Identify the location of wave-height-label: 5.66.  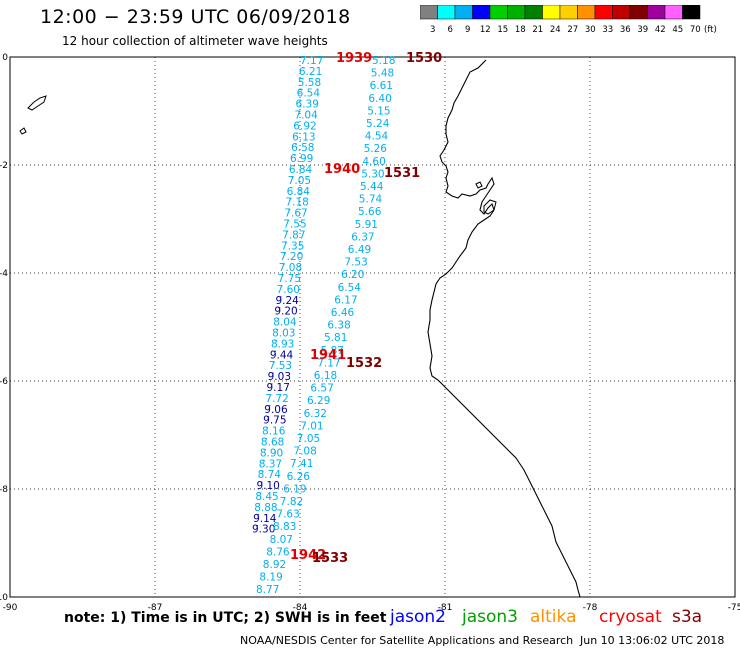
(370, 212).